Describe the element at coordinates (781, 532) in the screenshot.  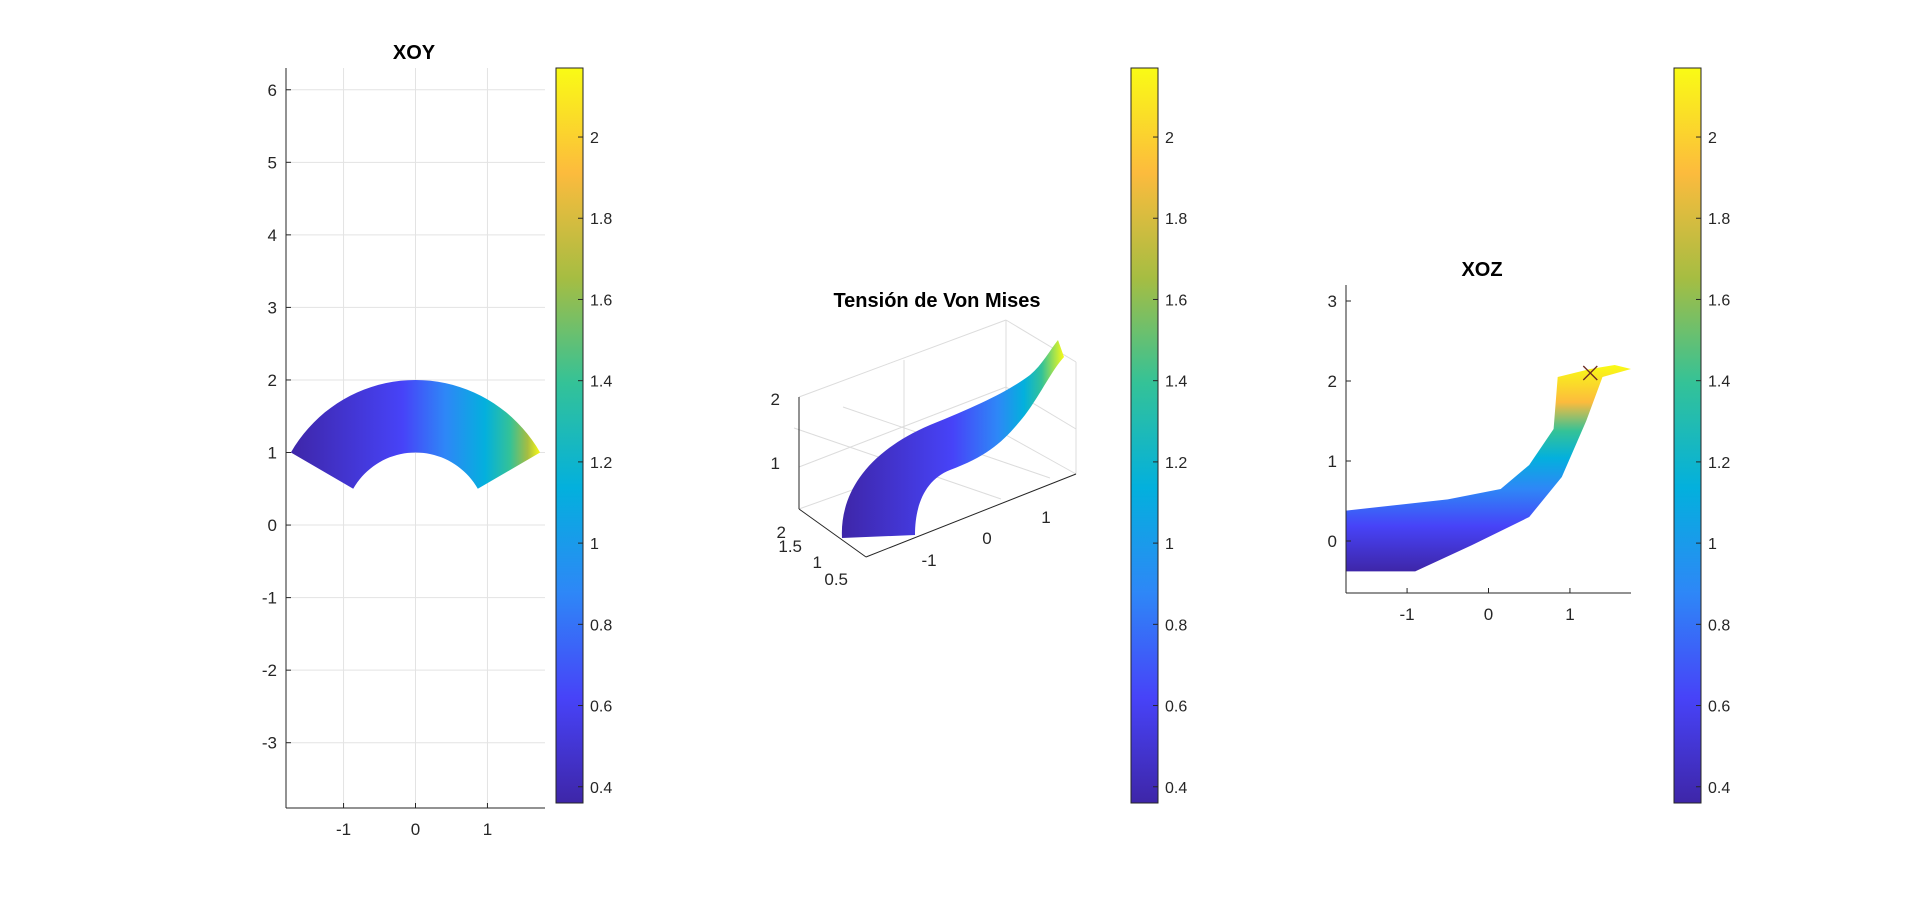
I see `vonmises-y-tick-label: 2` at that location.